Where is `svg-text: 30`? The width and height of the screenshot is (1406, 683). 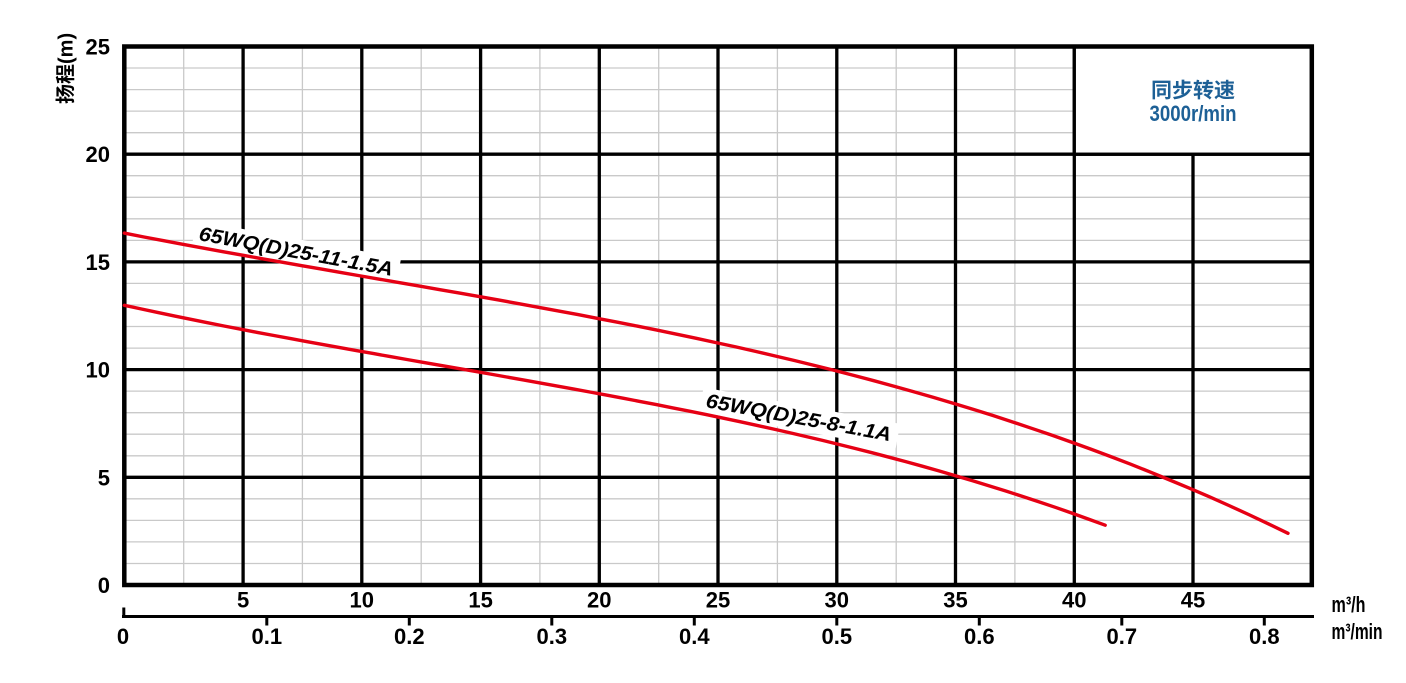 svg-text: 30 is located at coordinates (837, 600).